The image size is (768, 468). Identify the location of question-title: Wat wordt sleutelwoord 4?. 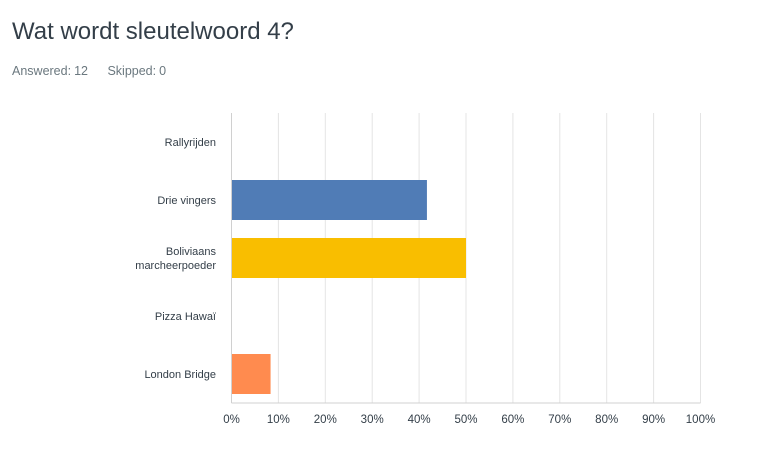
(153, 31).